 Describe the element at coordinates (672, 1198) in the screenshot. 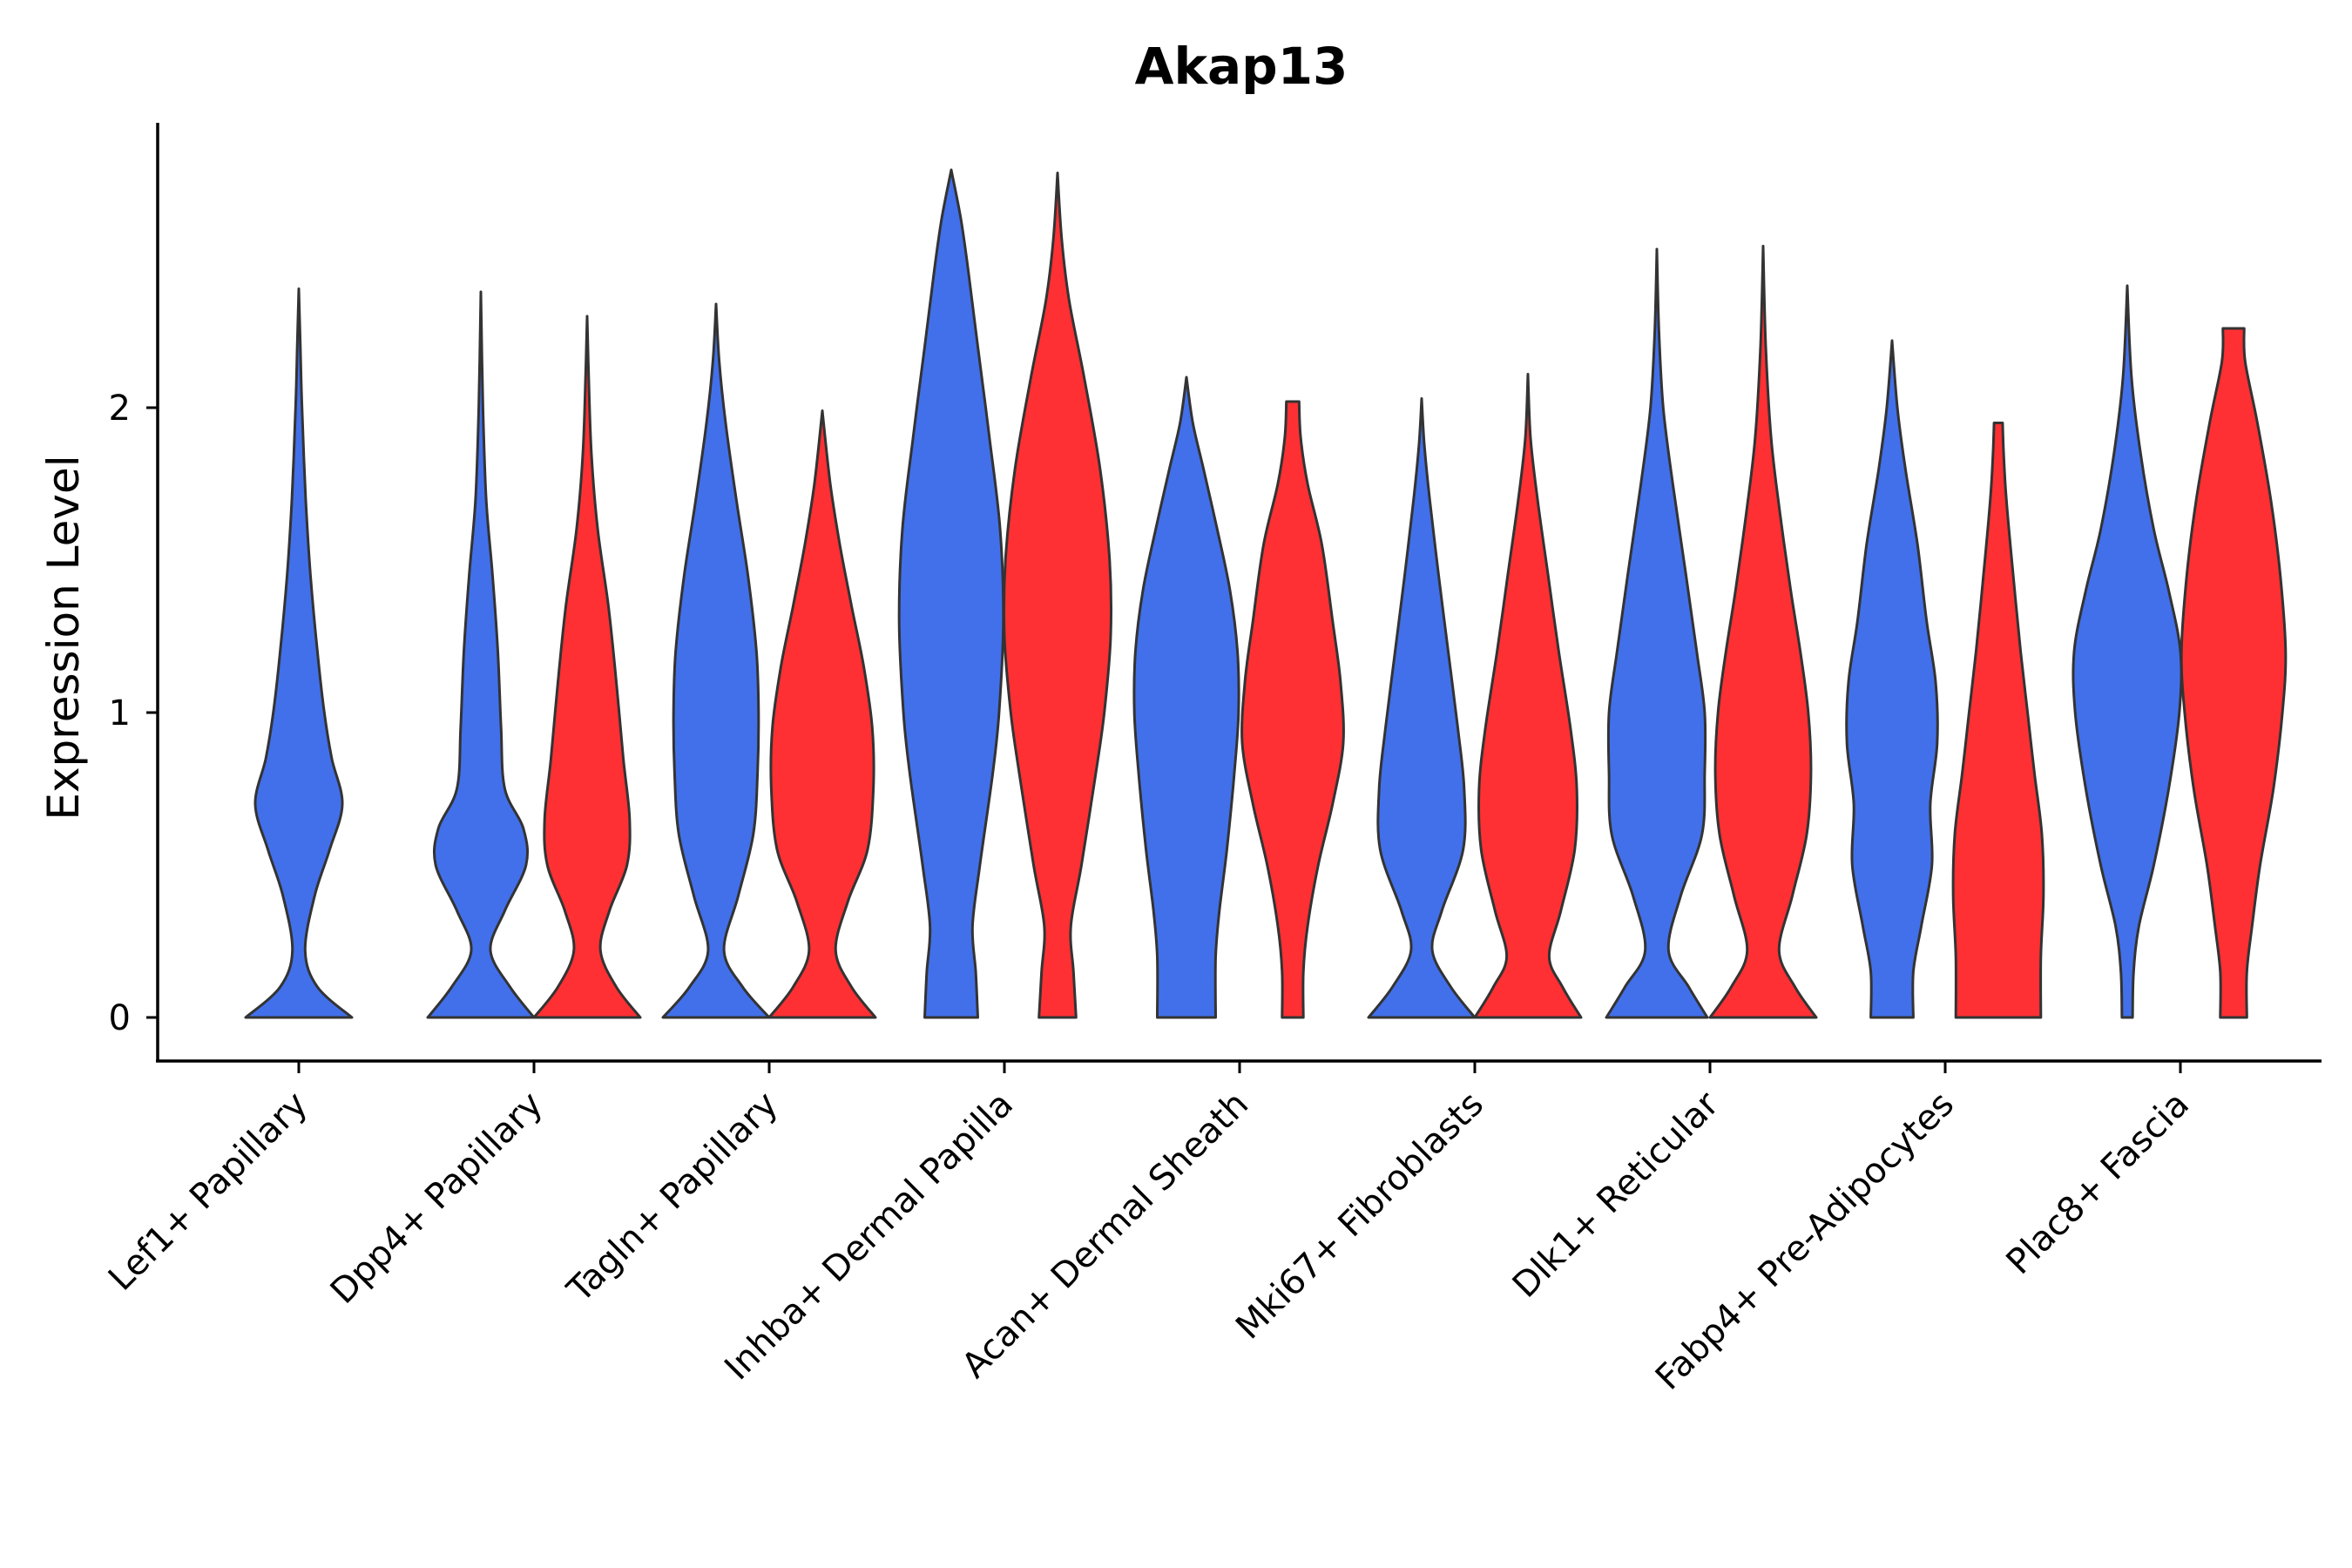

I see `x-tick-label-3: Tagln+ Papillary` at that location.